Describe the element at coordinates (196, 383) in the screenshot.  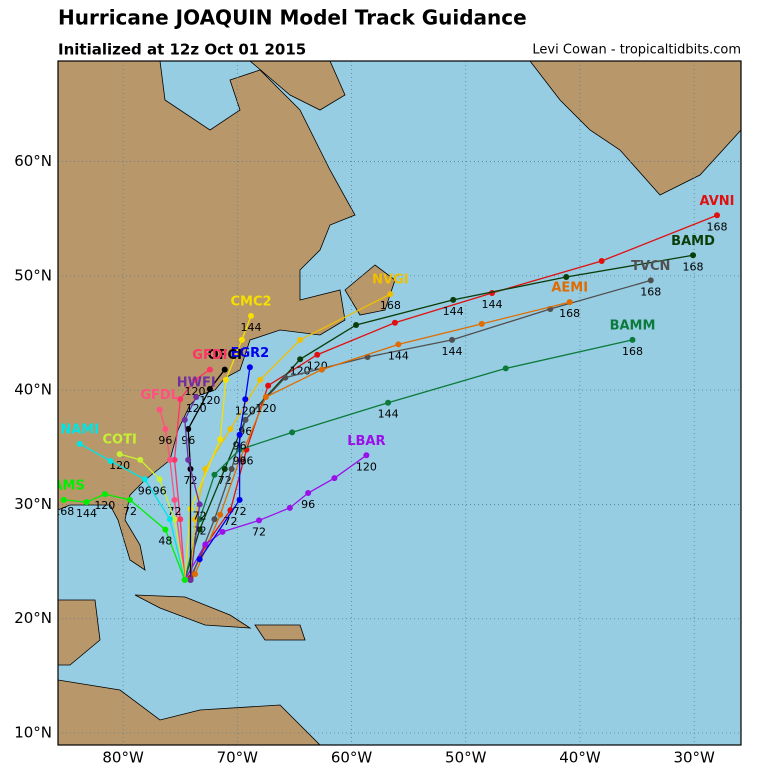
I see `model-name: HWFI` at that location.